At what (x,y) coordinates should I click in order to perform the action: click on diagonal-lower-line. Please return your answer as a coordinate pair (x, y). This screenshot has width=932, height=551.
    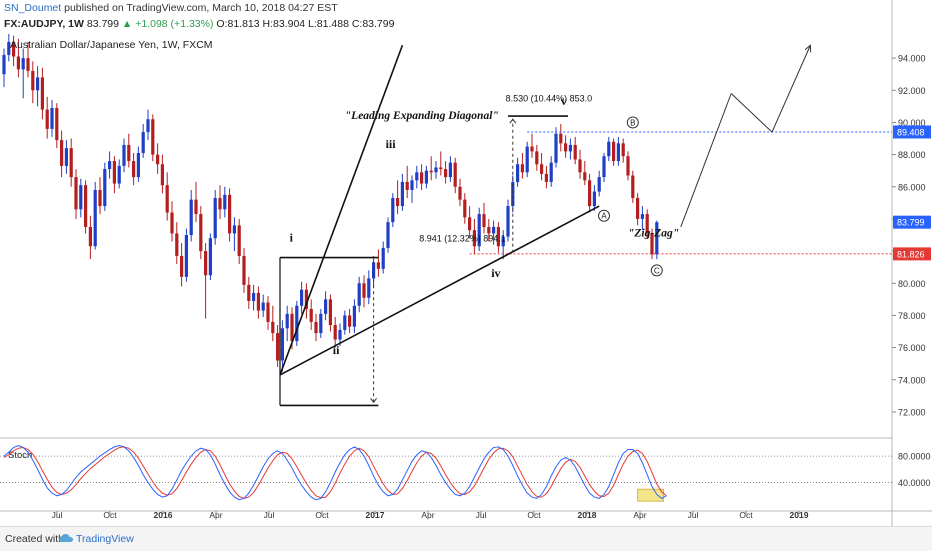
    Looking at the image, I should click on (439, 290).